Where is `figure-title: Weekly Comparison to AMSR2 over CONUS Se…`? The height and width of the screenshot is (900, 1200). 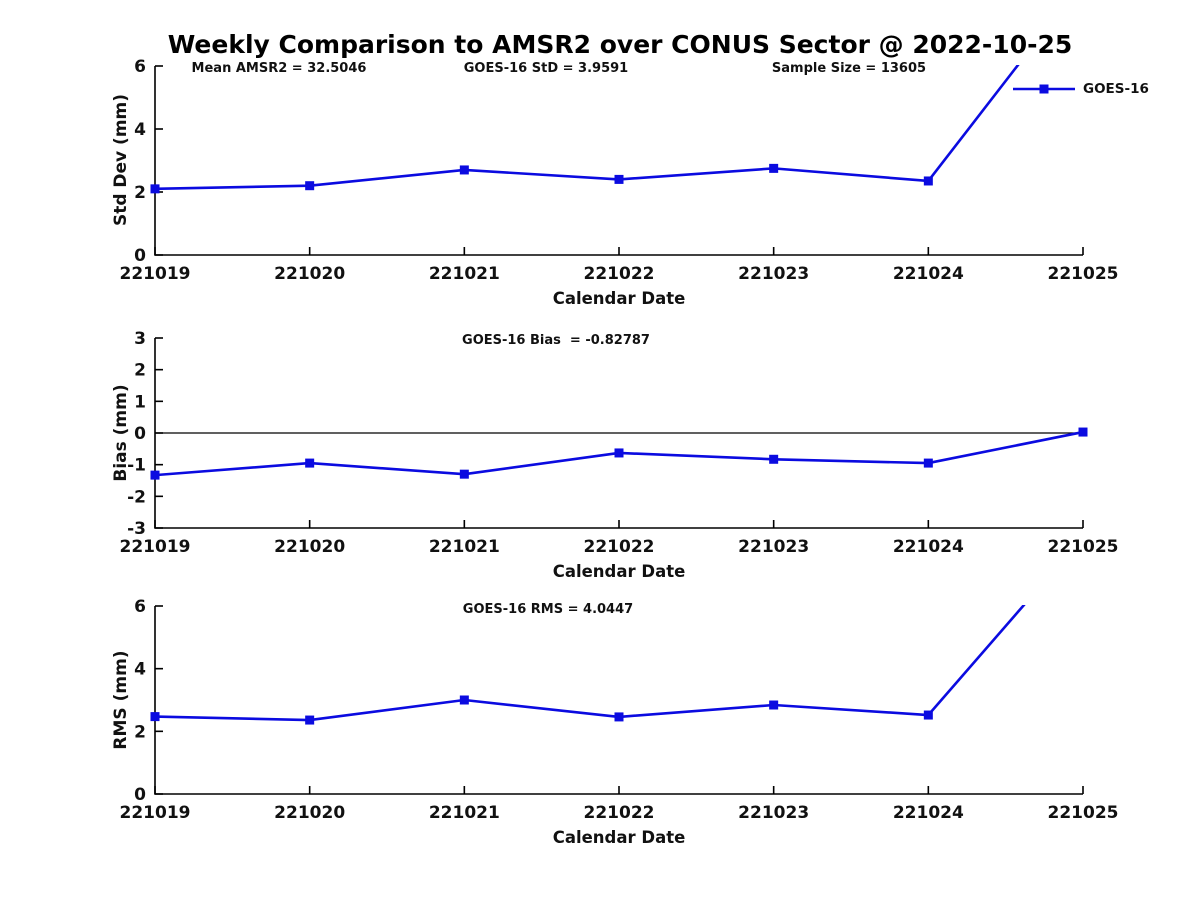
figure-title: Weekly Comparison to AMSR2 over CONUS Se… is located at coordinates (620, 44).